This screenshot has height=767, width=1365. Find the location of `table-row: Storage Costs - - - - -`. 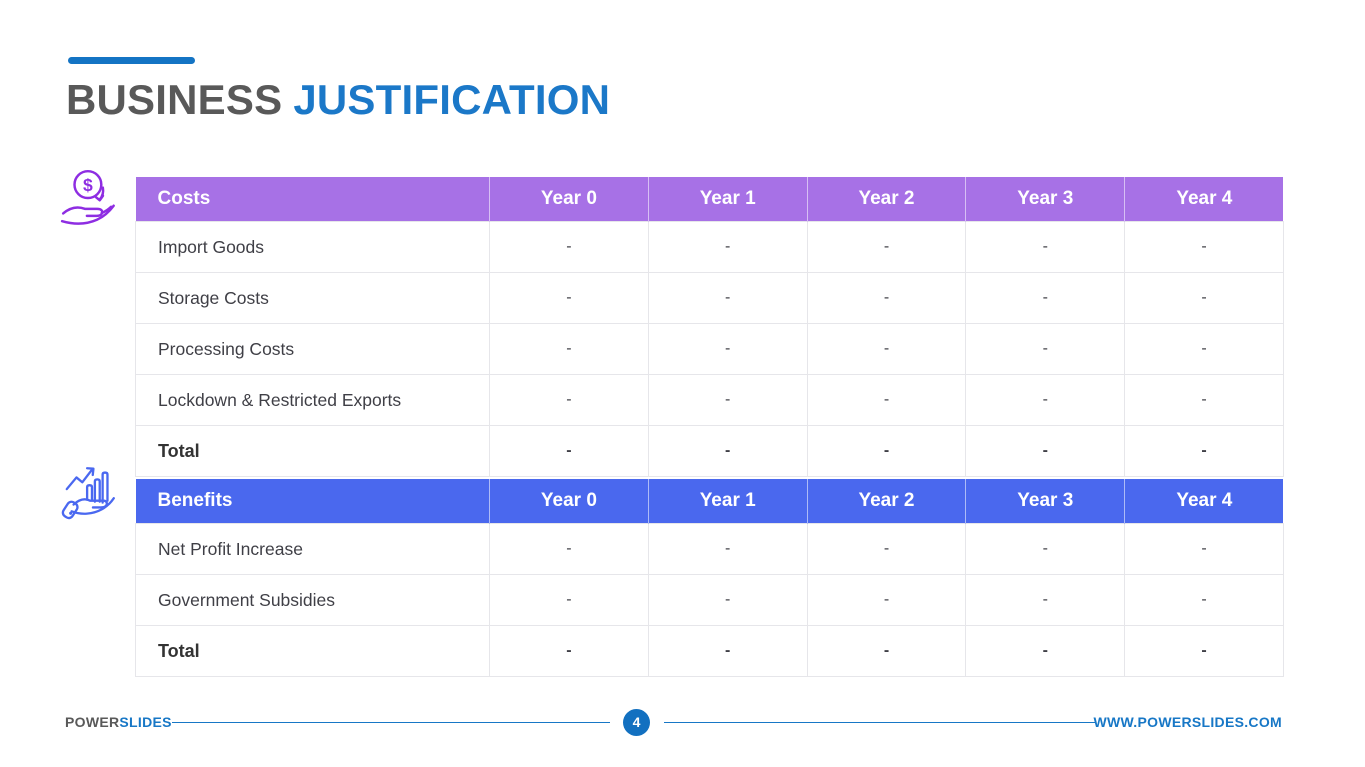

table-row: Storage Costs - - - - - is located at coordinates (709, 298).